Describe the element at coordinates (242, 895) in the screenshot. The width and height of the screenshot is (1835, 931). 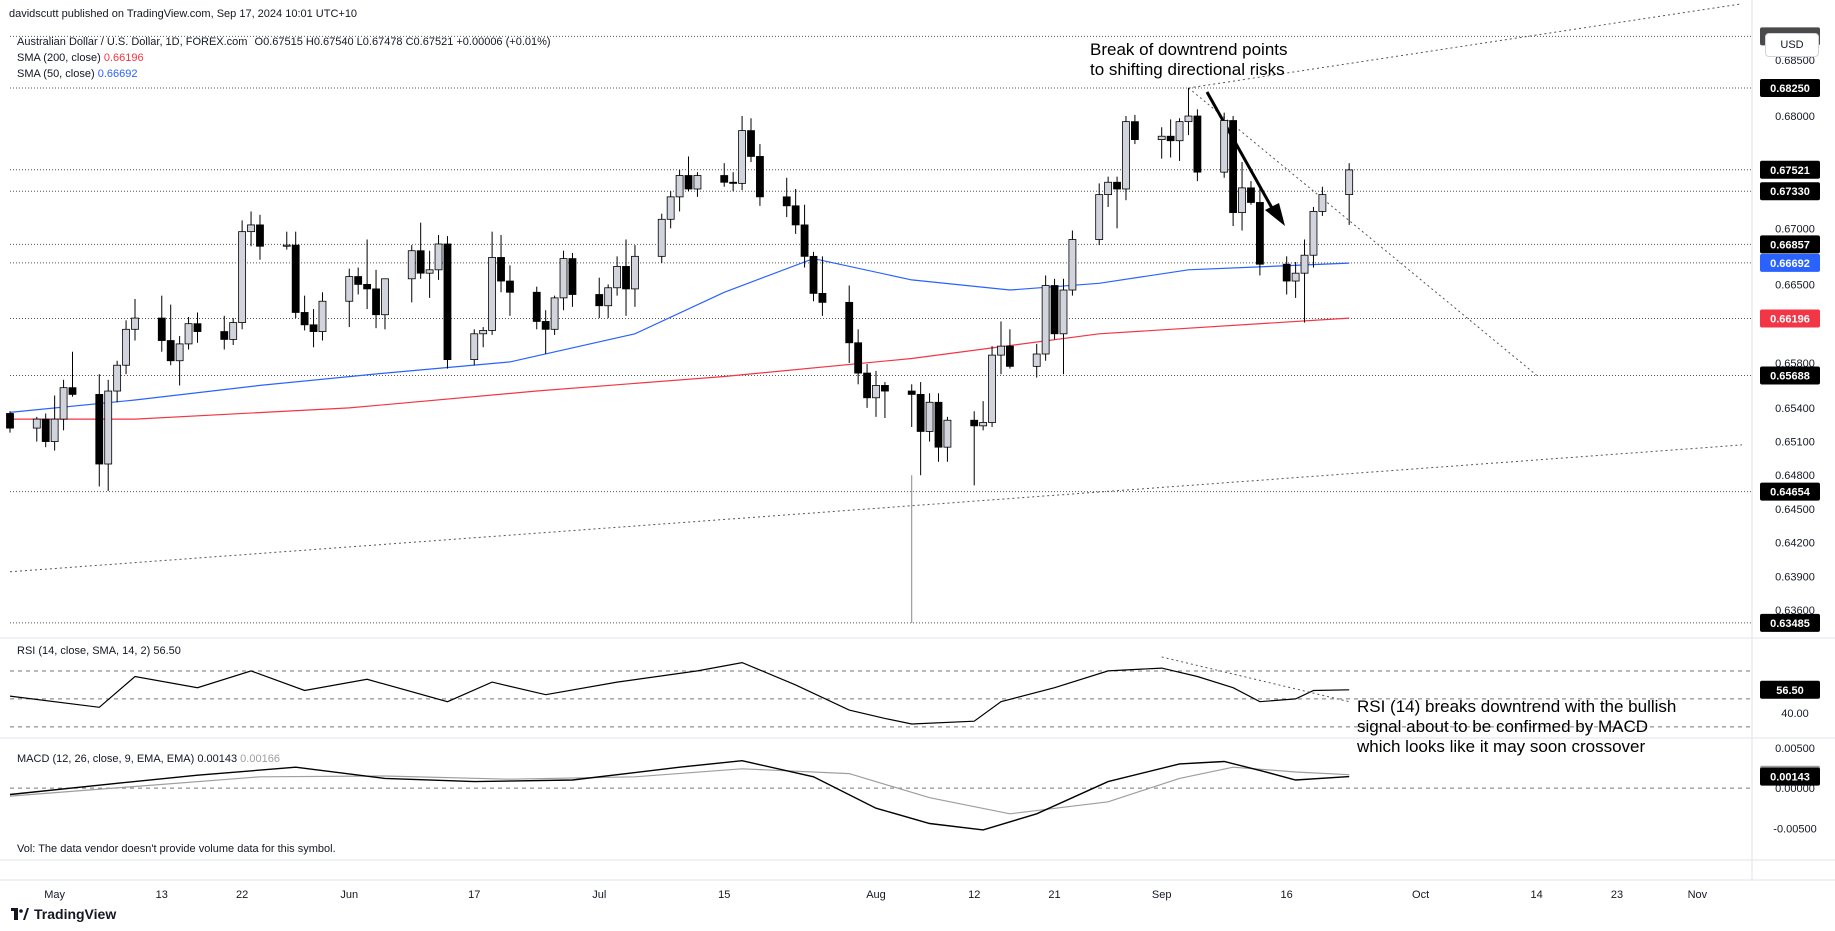
I see `time-tick-label: 22` at that location.